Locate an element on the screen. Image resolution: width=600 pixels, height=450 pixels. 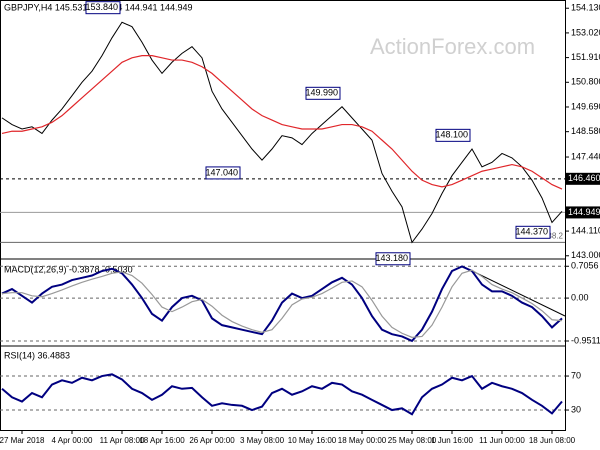
fib-label: 38.2 is located at coordinates (555, 236).